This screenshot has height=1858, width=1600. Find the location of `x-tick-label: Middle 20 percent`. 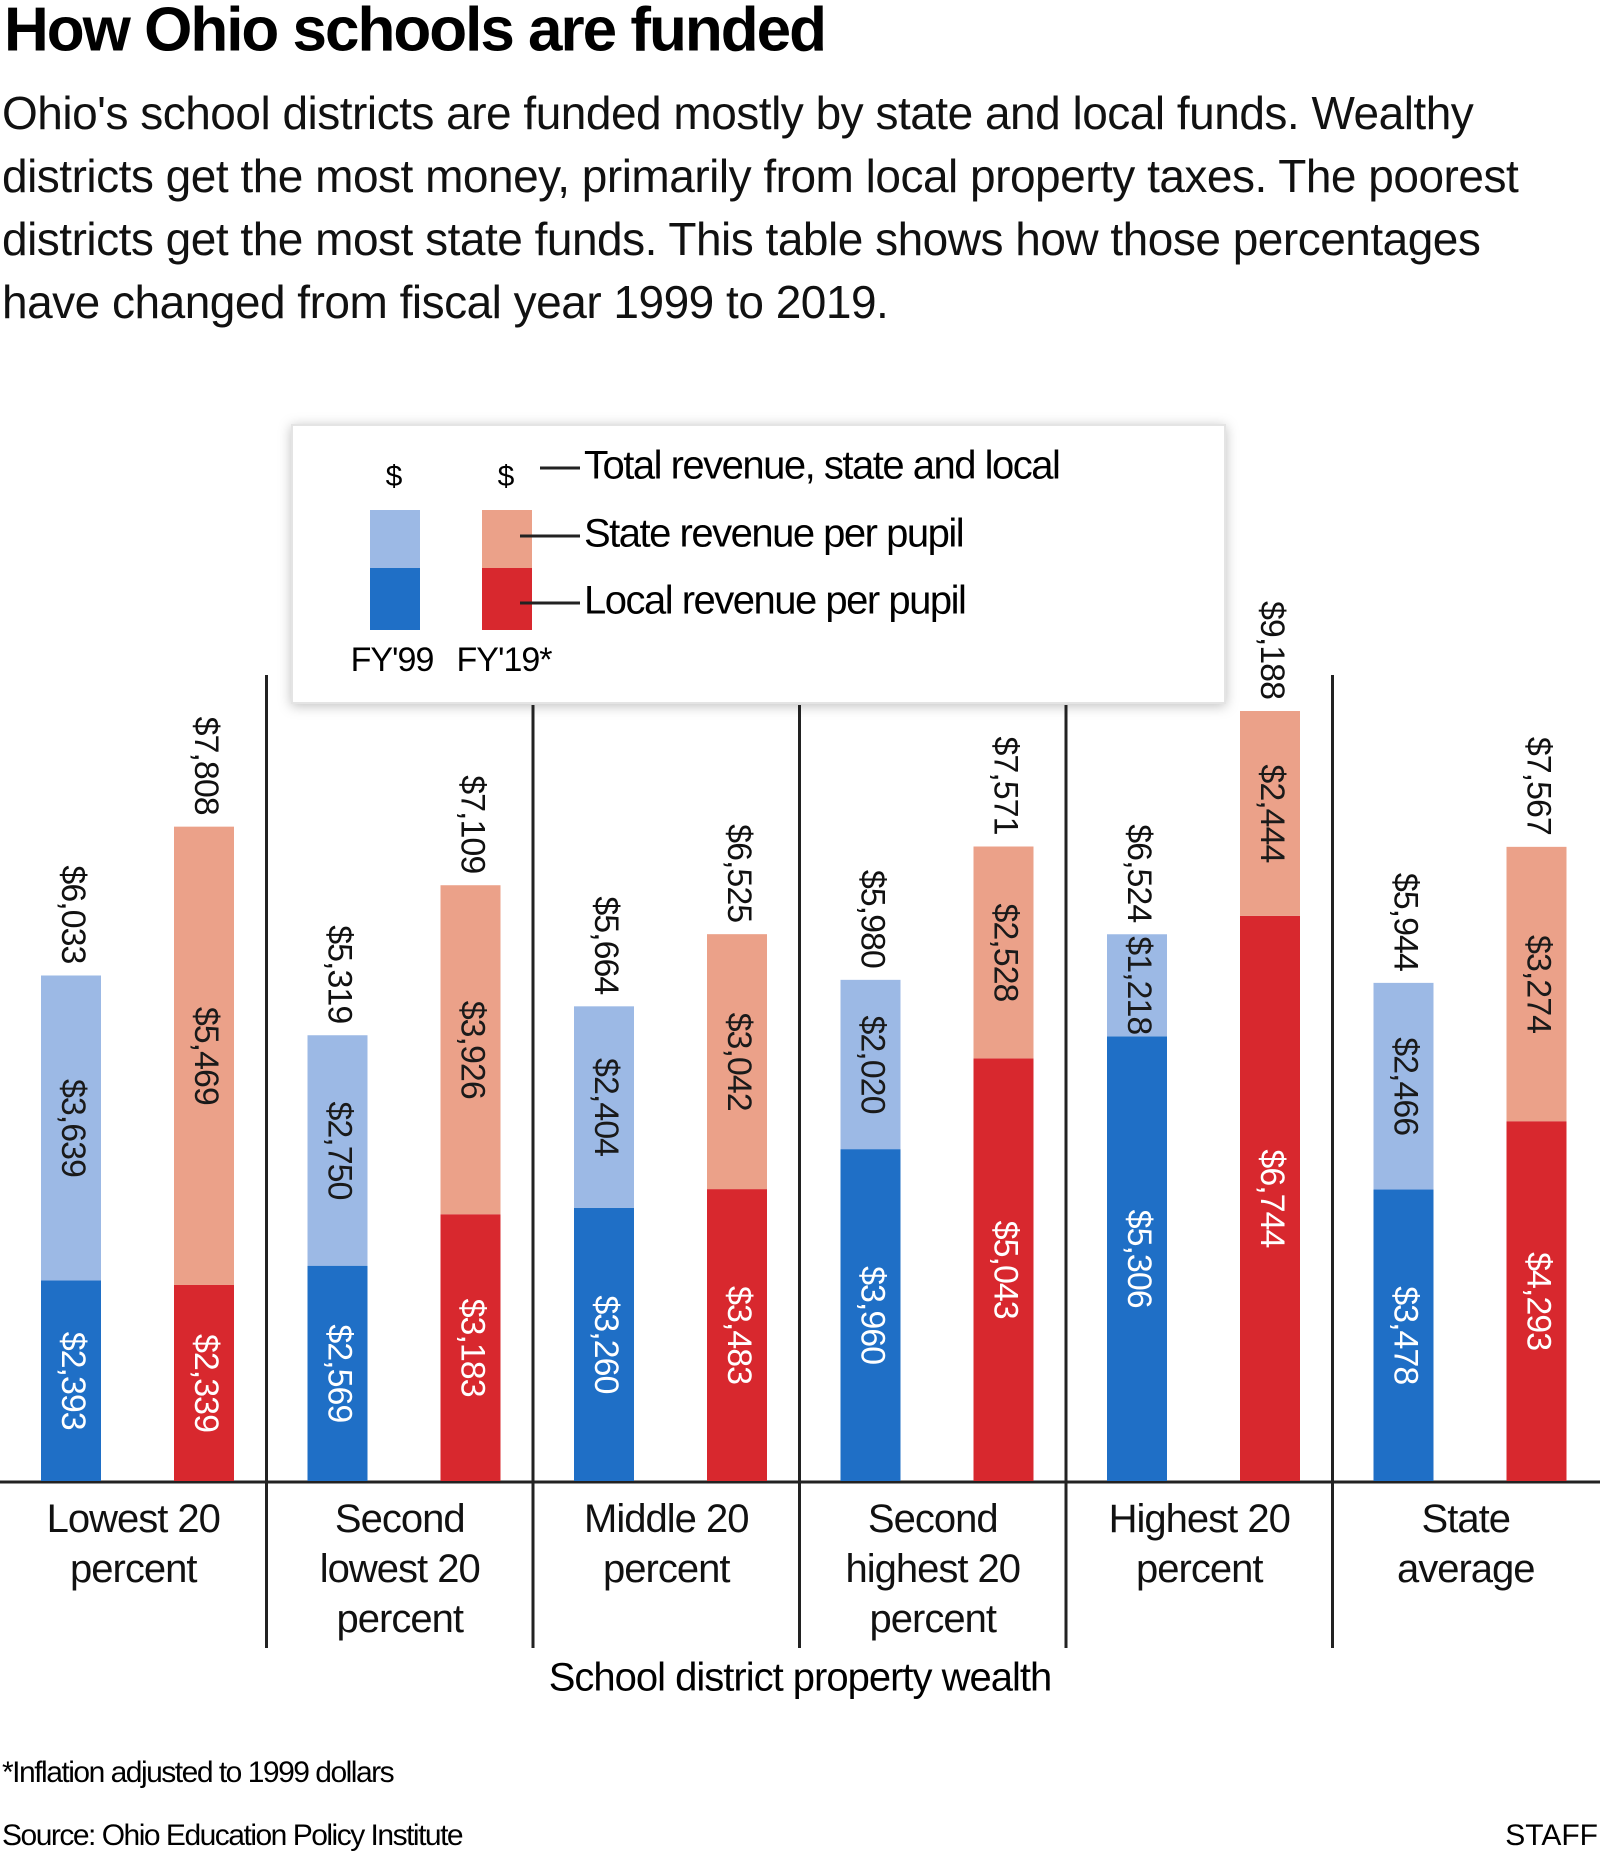

x-tick-label: Middle 20 percent is located at coordinates (666, 1544).